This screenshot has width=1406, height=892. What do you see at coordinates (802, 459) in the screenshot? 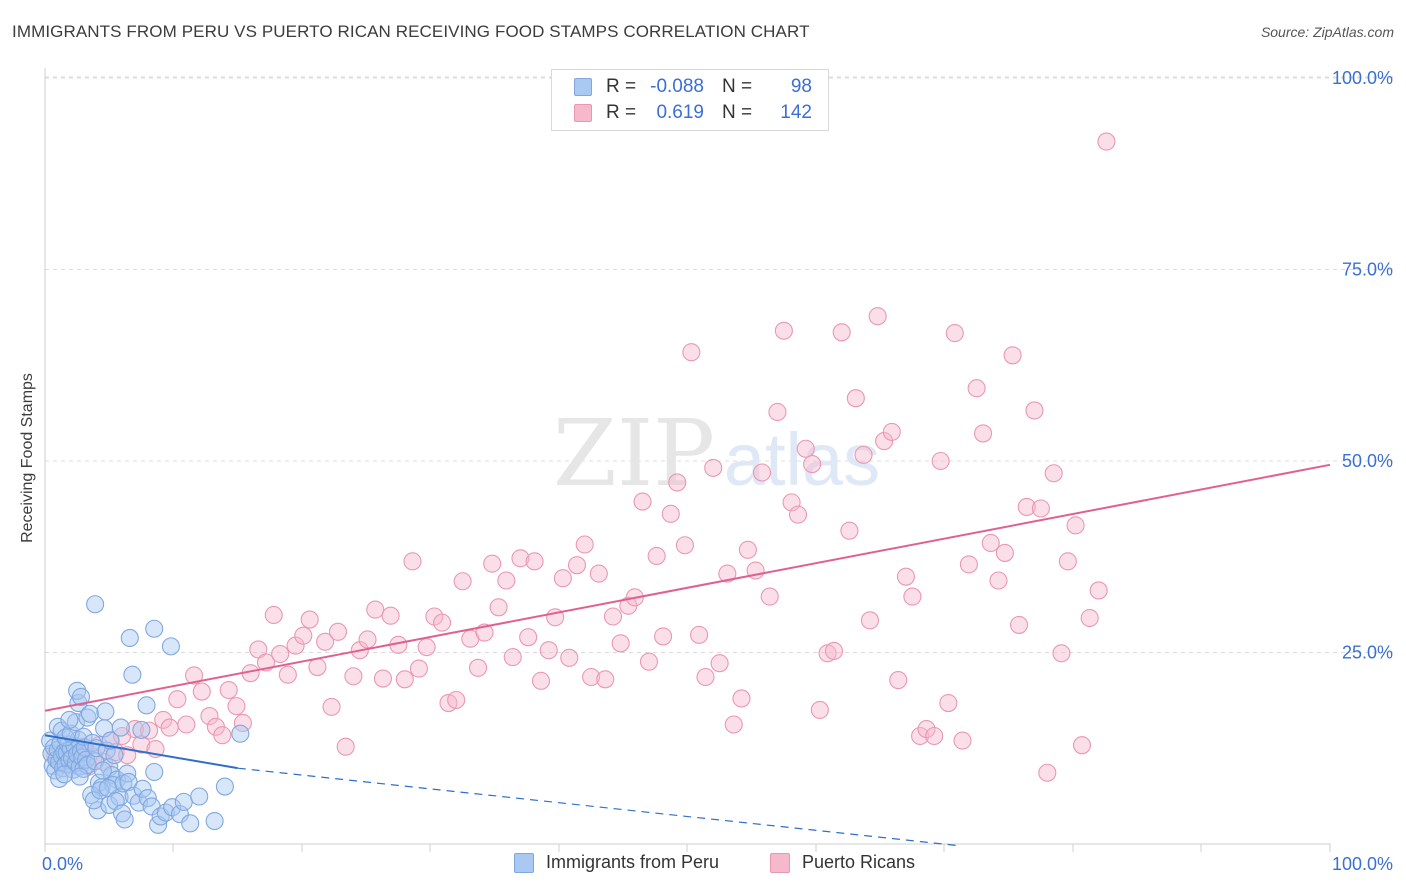
I see `watermark-atlas: atlas` at bounding box center [802, 459].